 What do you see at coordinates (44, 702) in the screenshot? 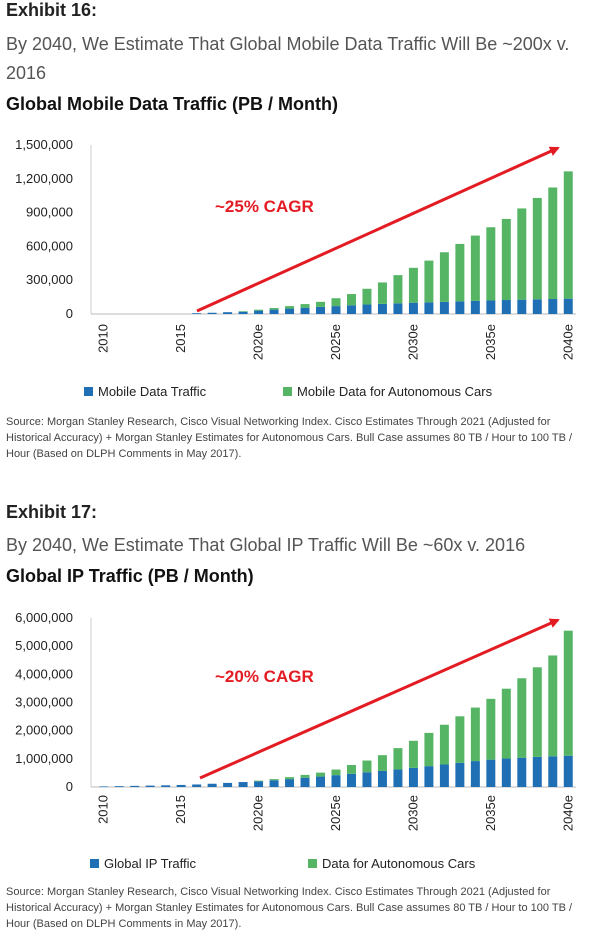
I see `y-tick-label: 3,000,000` at bounding box center [44, 702].